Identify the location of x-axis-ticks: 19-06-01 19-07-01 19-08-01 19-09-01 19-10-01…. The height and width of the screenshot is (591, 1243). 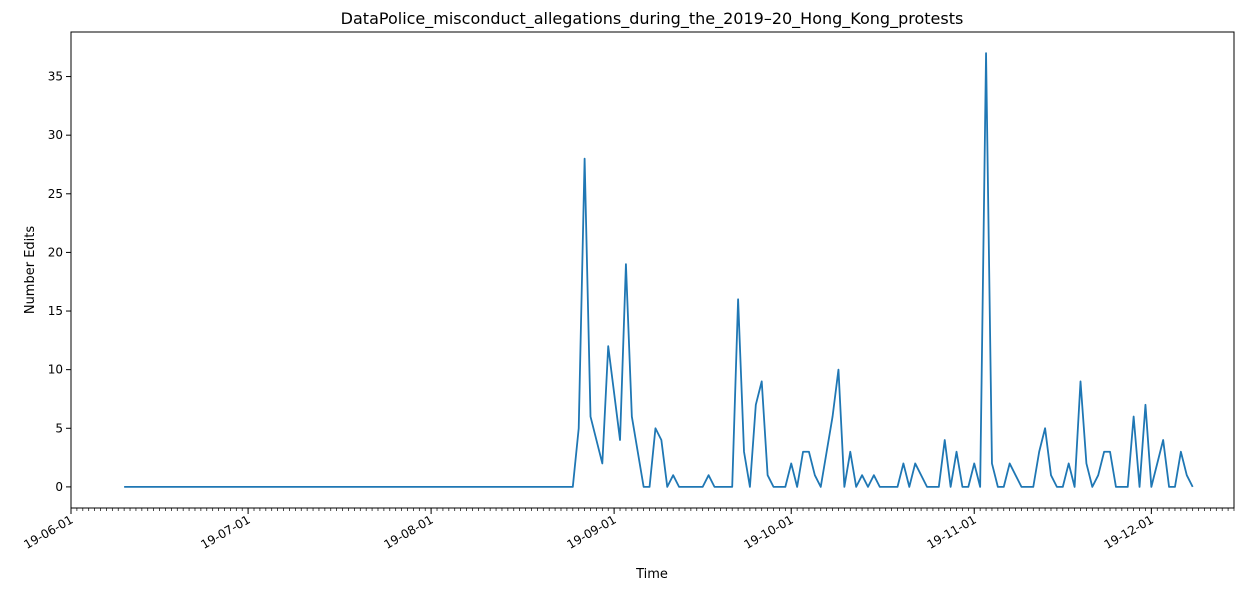
(588, 530).